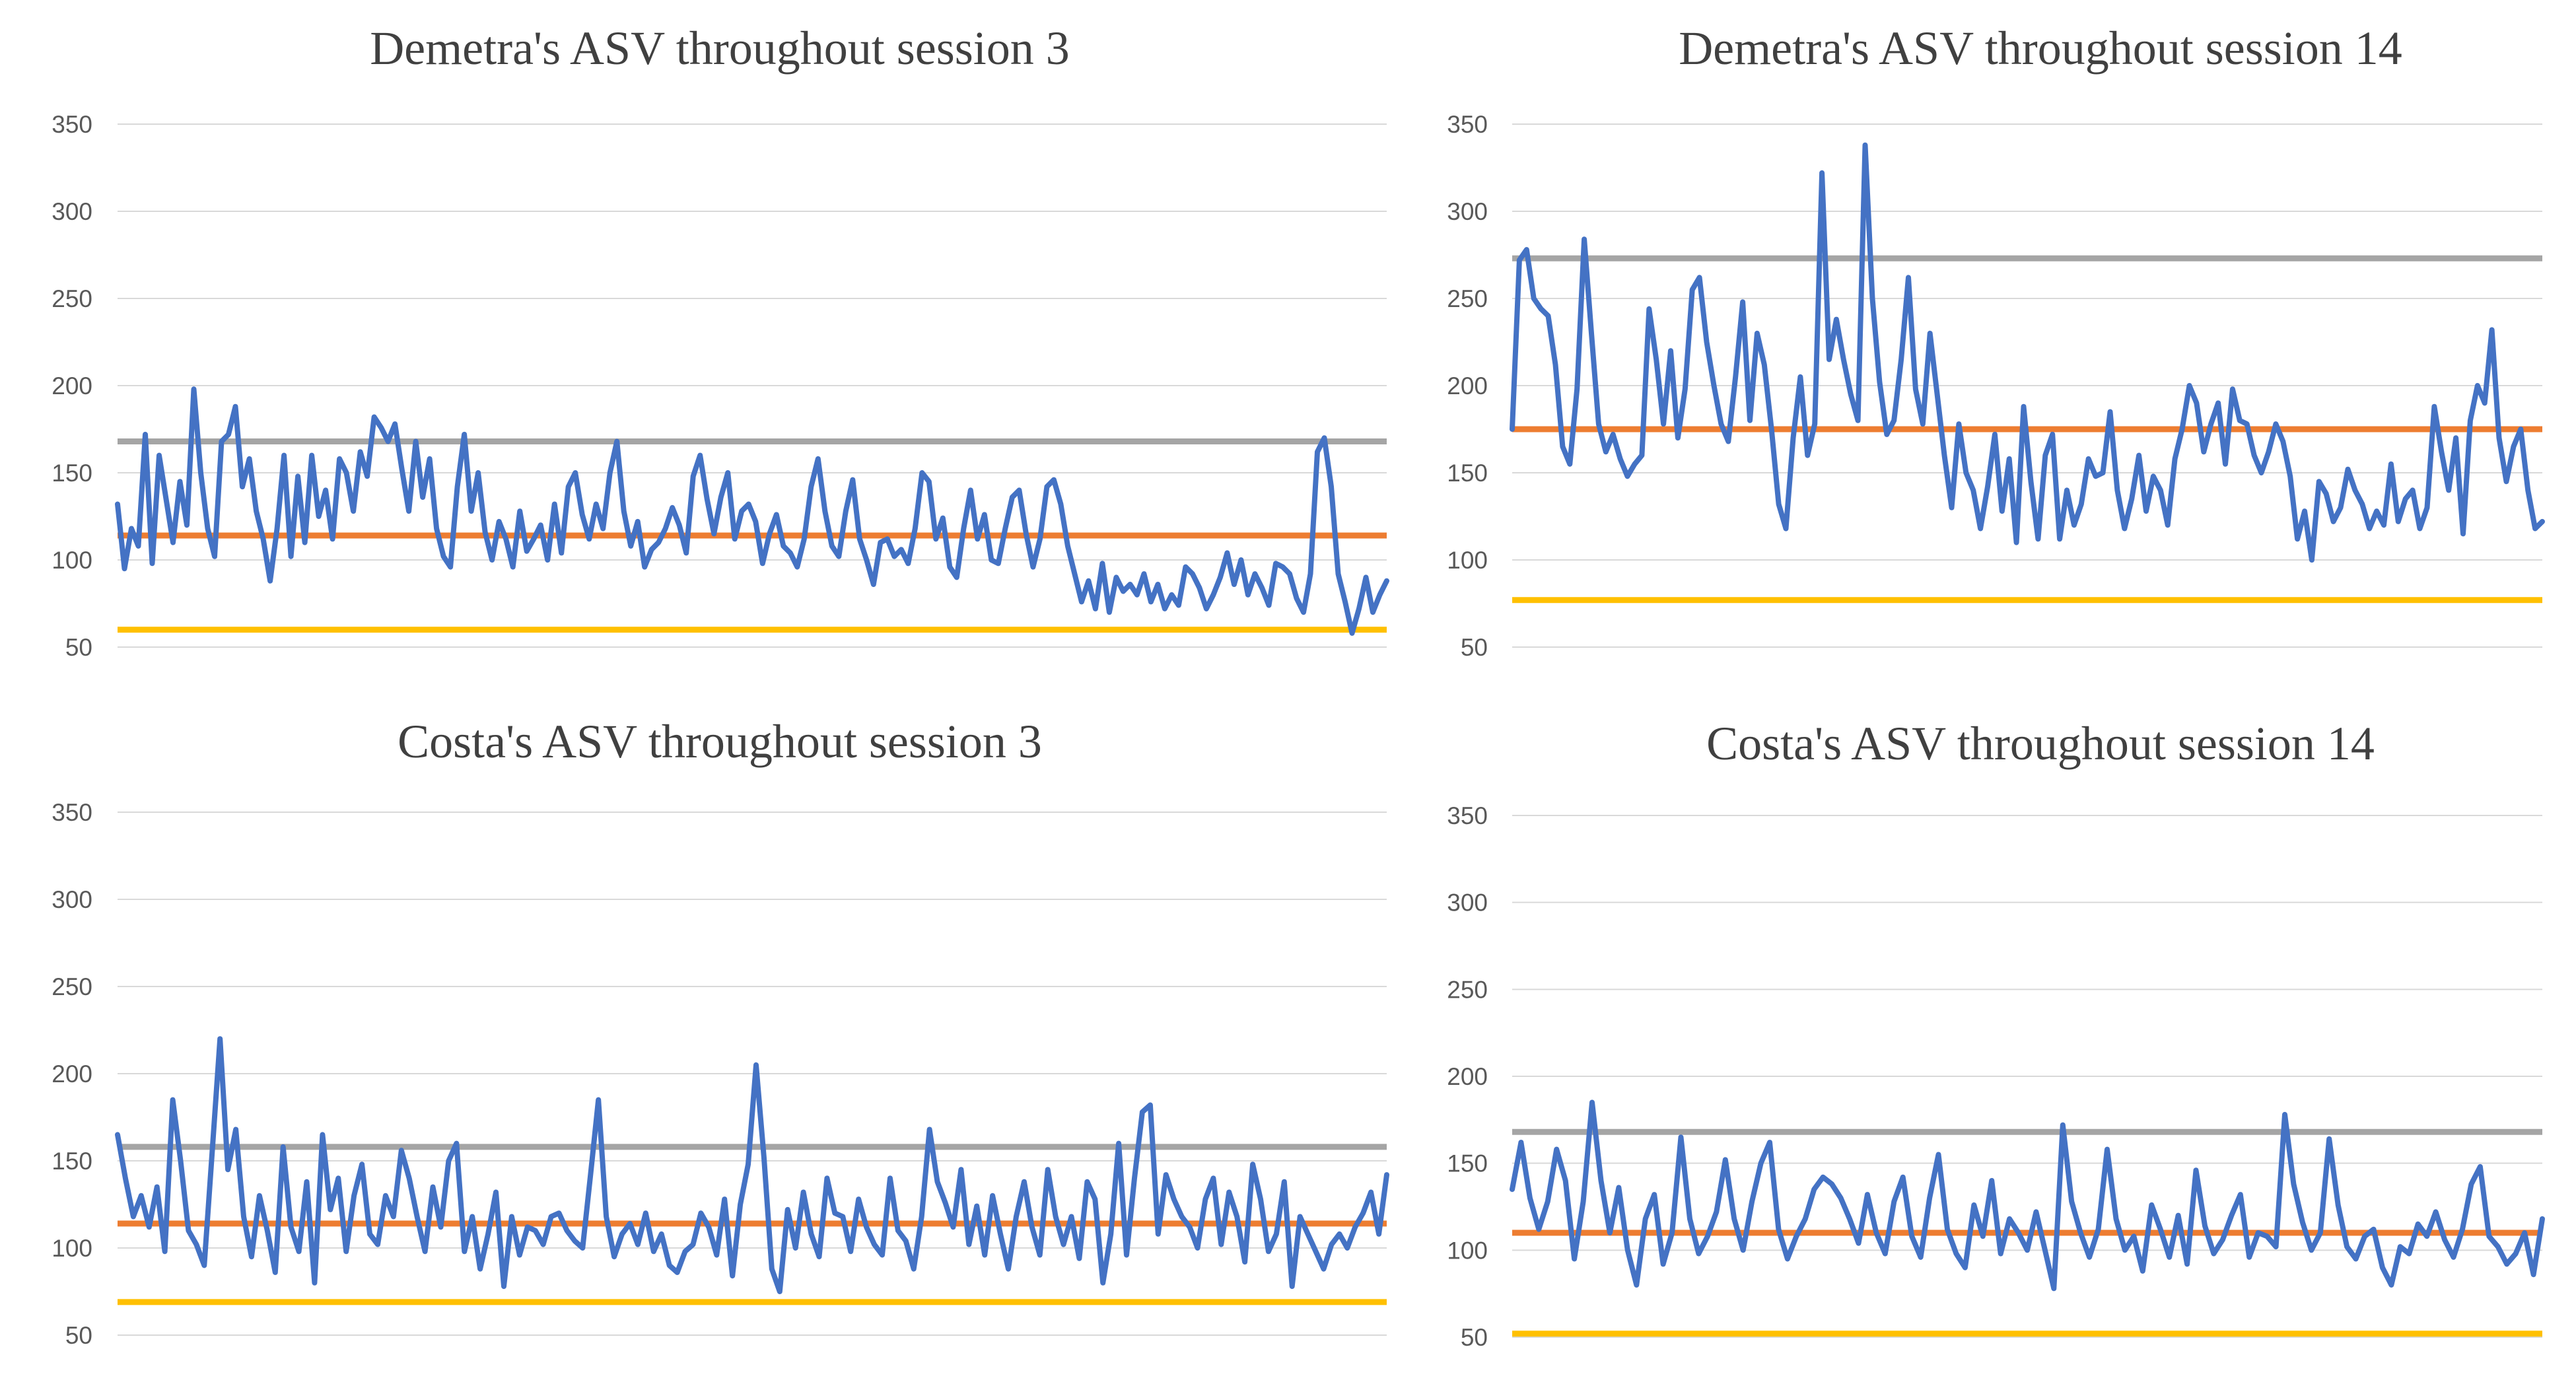  Describe the element at coordinates (2040, 49) in the screenshot. I see `chart-title: Demetra's ASV throughout session 14` at that location.